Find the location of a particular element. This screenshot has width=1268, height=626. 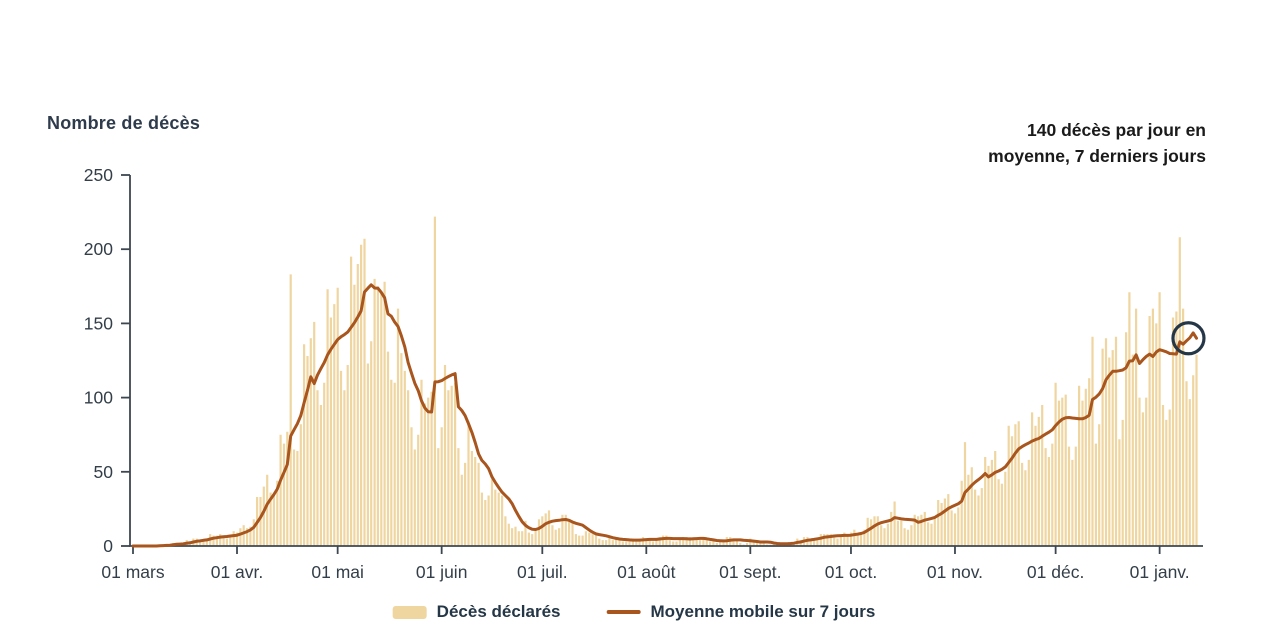

x-tick-label: 01 août is located at coordinates (646, 572).